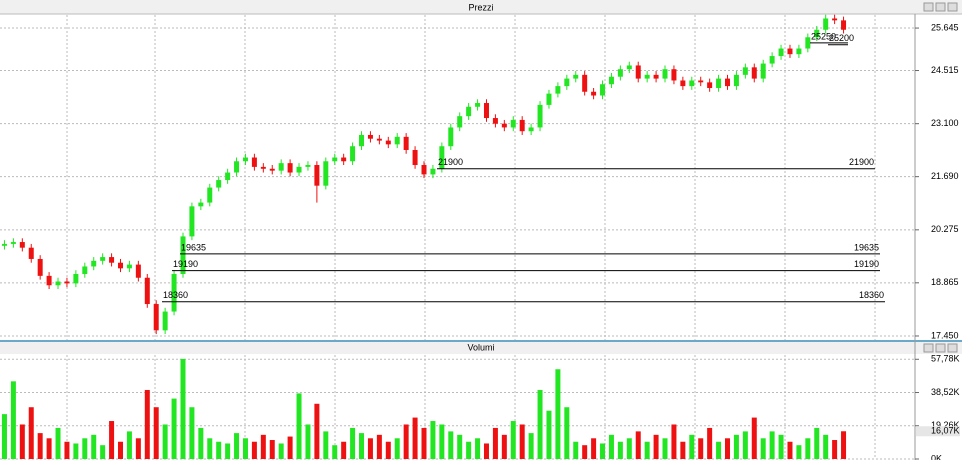  I want to click on y-tick-label: 21.690, so click(945, 176).